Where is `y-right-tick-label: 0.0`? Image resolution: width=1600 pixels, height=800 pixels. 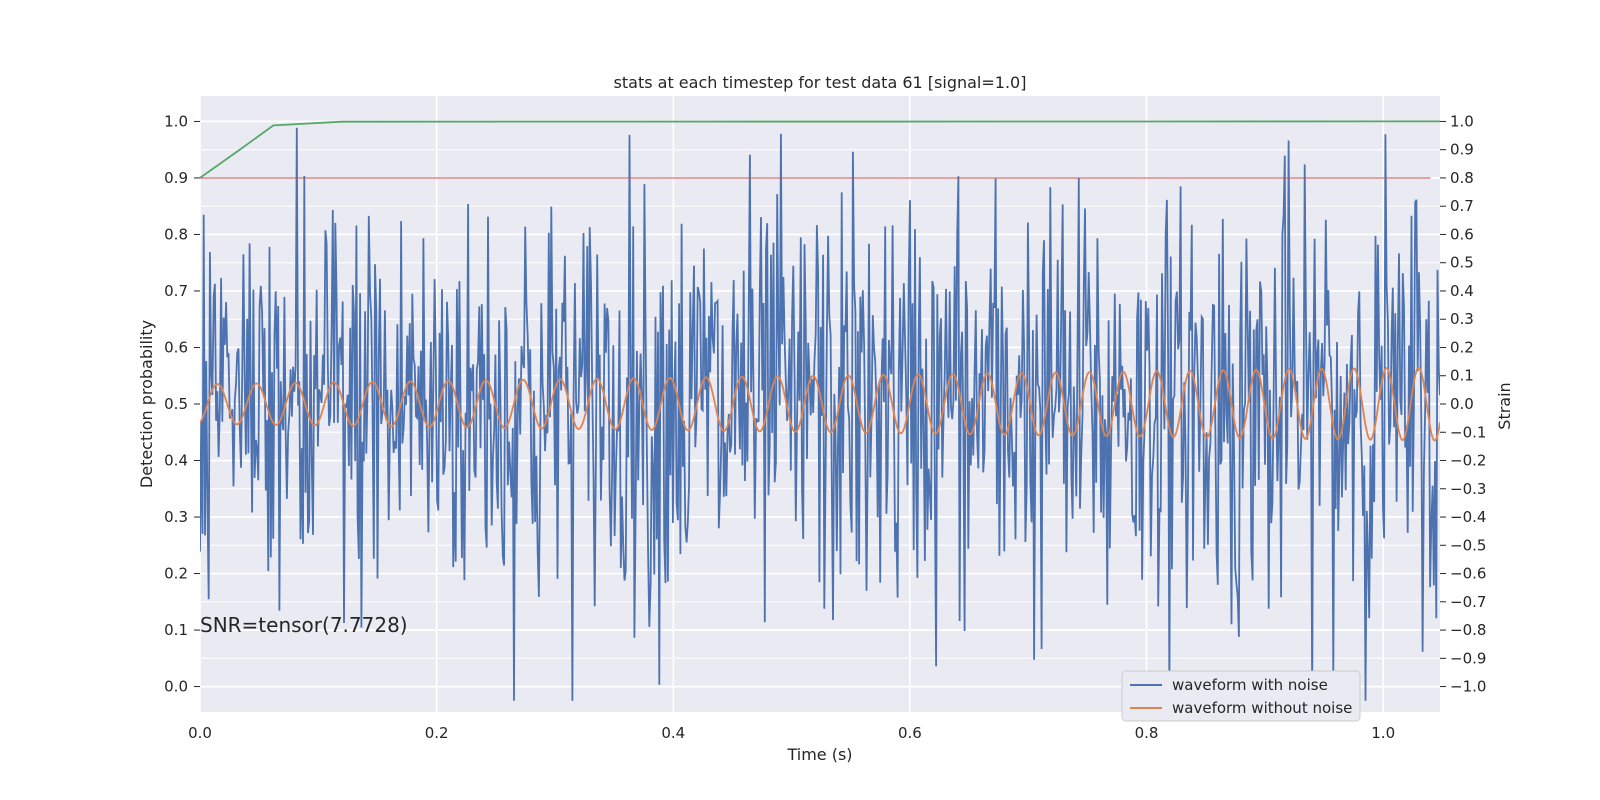 y-right-tick-label: 0.0 is located at coordinates (1462, 404).